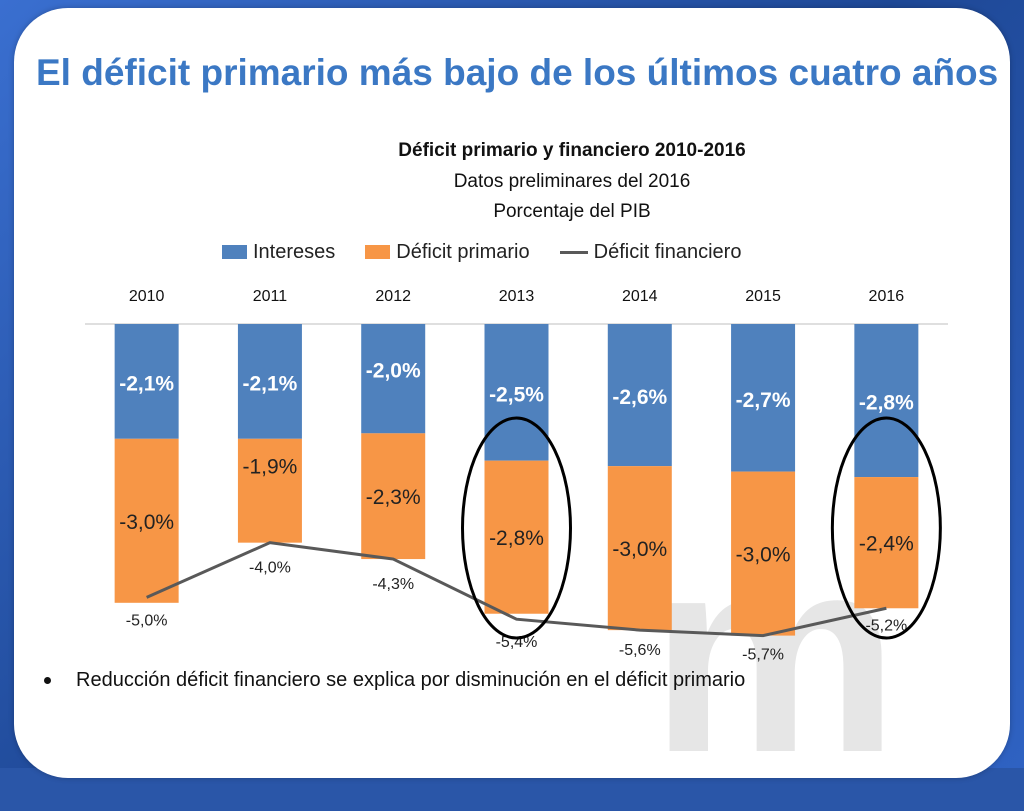 The image size is (1024, 811). Describe the element at coordinates (378, 252) in the screenshot. I see `legend-swatch-primario` at that location.